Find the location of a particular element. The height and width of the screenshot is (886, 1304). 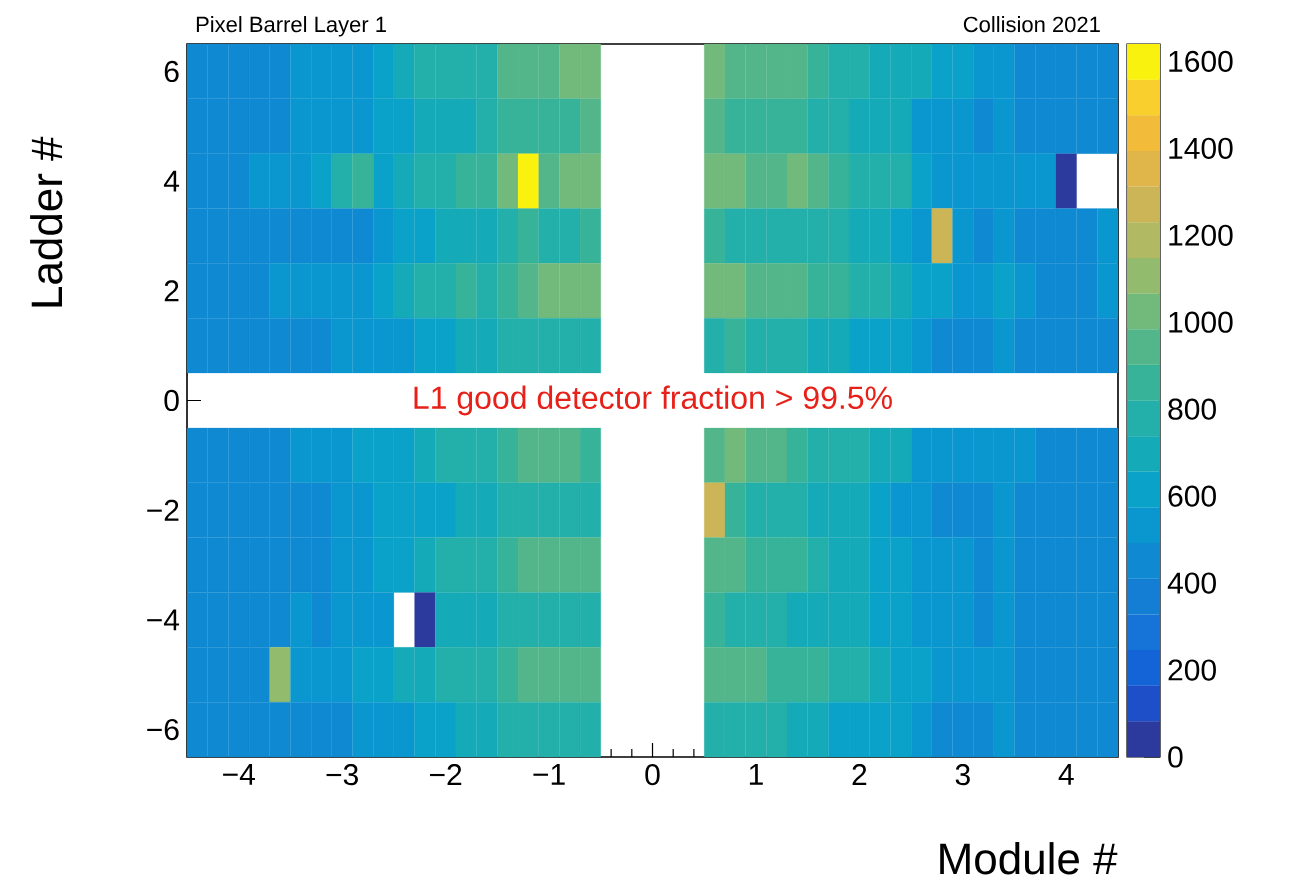

y-tick-label: 0 is located at coordinates (171, 400).